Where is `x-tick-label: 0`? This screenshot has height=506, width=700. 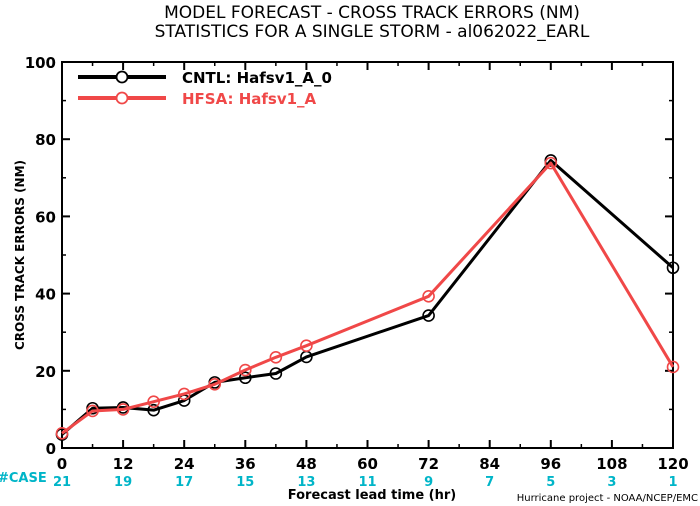 x-tick-label: 0 is located at coordinates (62, 464).